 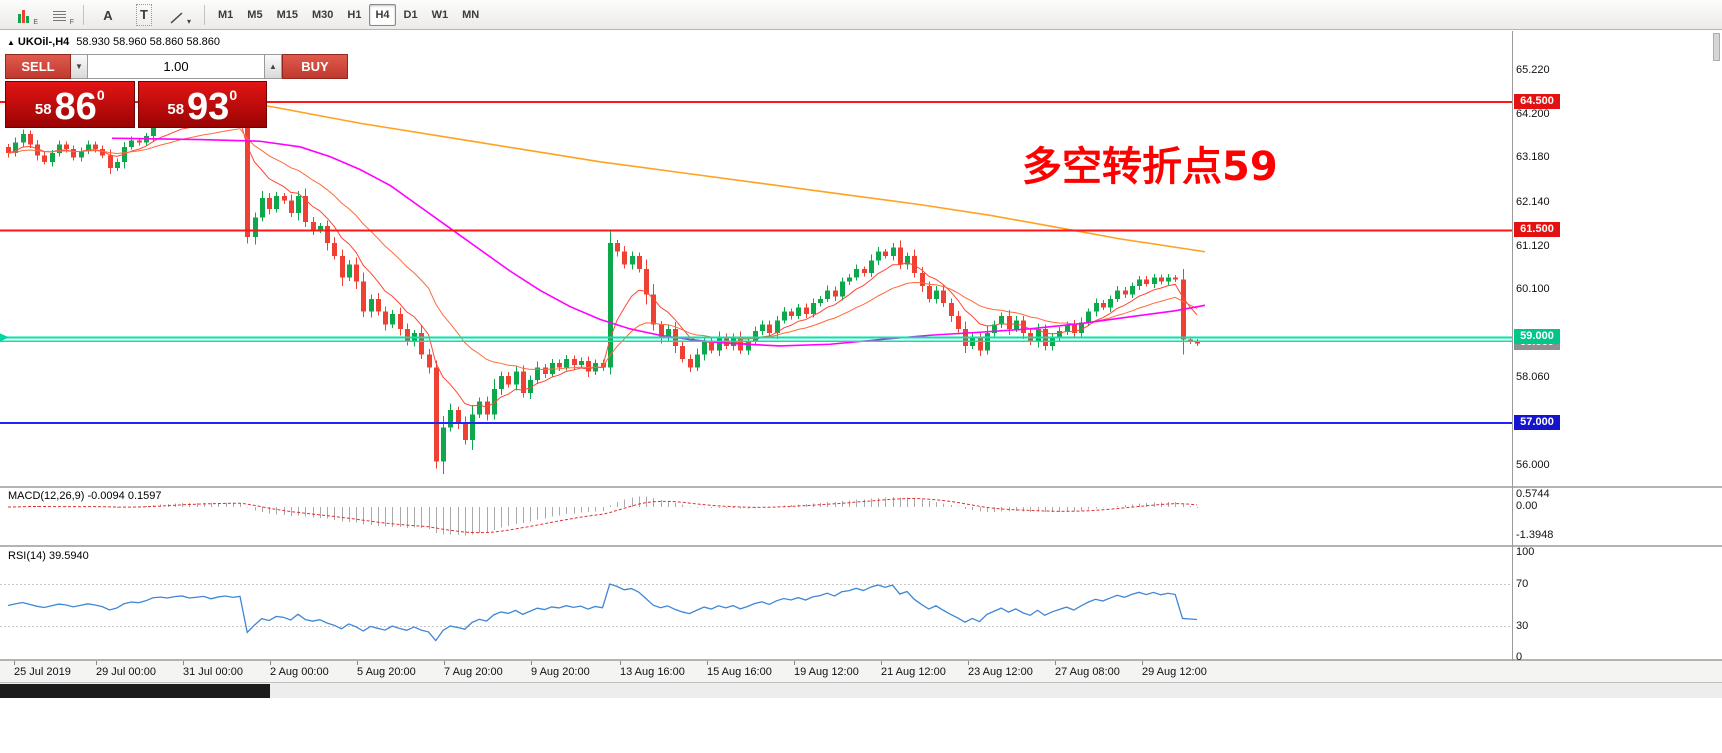 What do you see at coordinates (1522, 583) in the screenshot?
I see `rsi-axis-label: 70` at bounding box center [1522, 583].